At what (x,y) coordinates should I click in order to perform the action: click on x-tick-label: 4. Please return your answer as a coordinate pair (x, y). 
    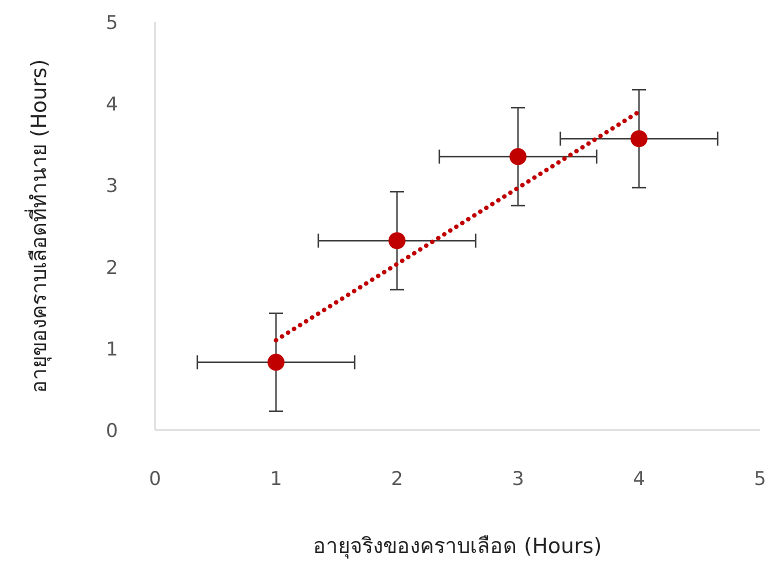
    Looking at the image, I should click on (639, 479).